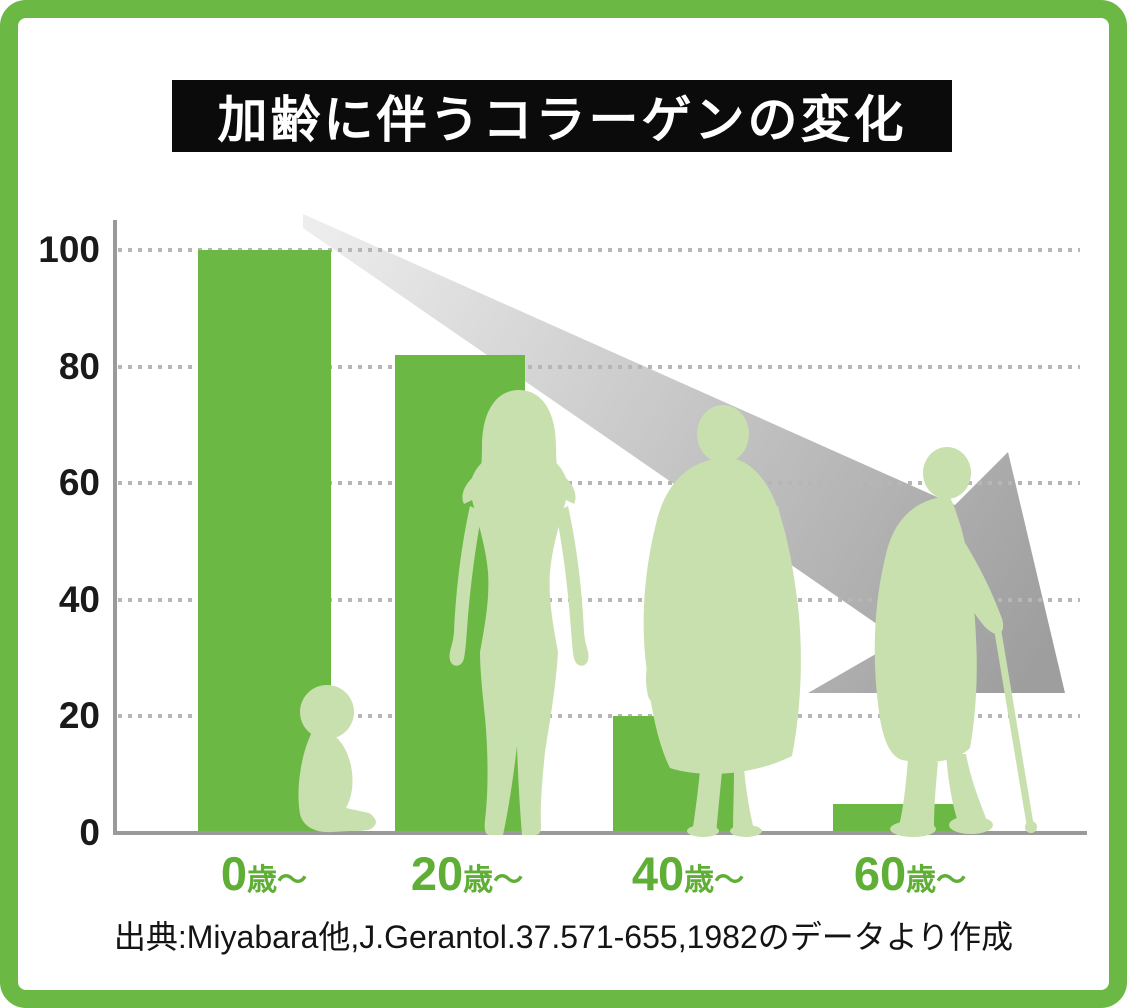 The image size is (1127, 1008). Describe the element at coordinates (460, 592) in the screenshot. I see `bar-20歳〜` at that location.